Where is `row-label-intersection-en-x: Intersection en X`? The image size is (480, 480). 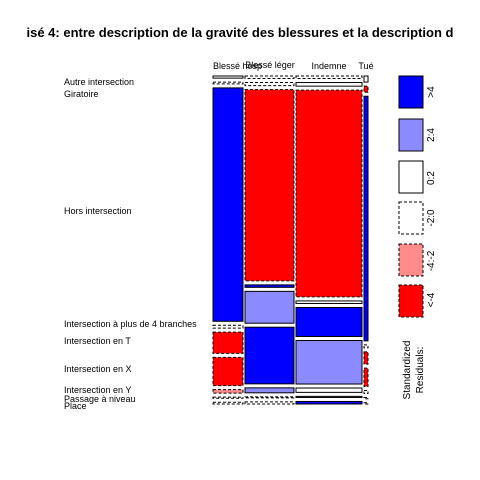
row-label-intersection-en-x: Intersection en X is located at coordinates (98, 369).